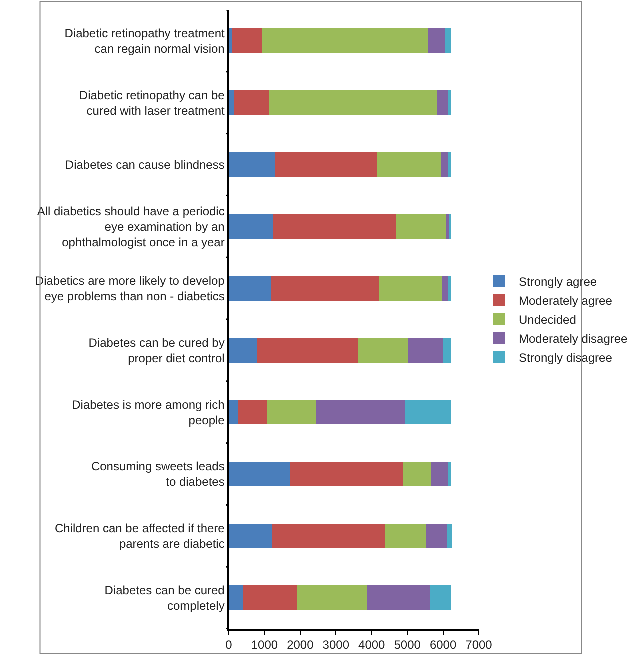  What do you see at coordinates (158, 475) in the screenshot?
I see `y-tick-label: Consuming sweets leads to diabetes` at bounding box center [158, 475].